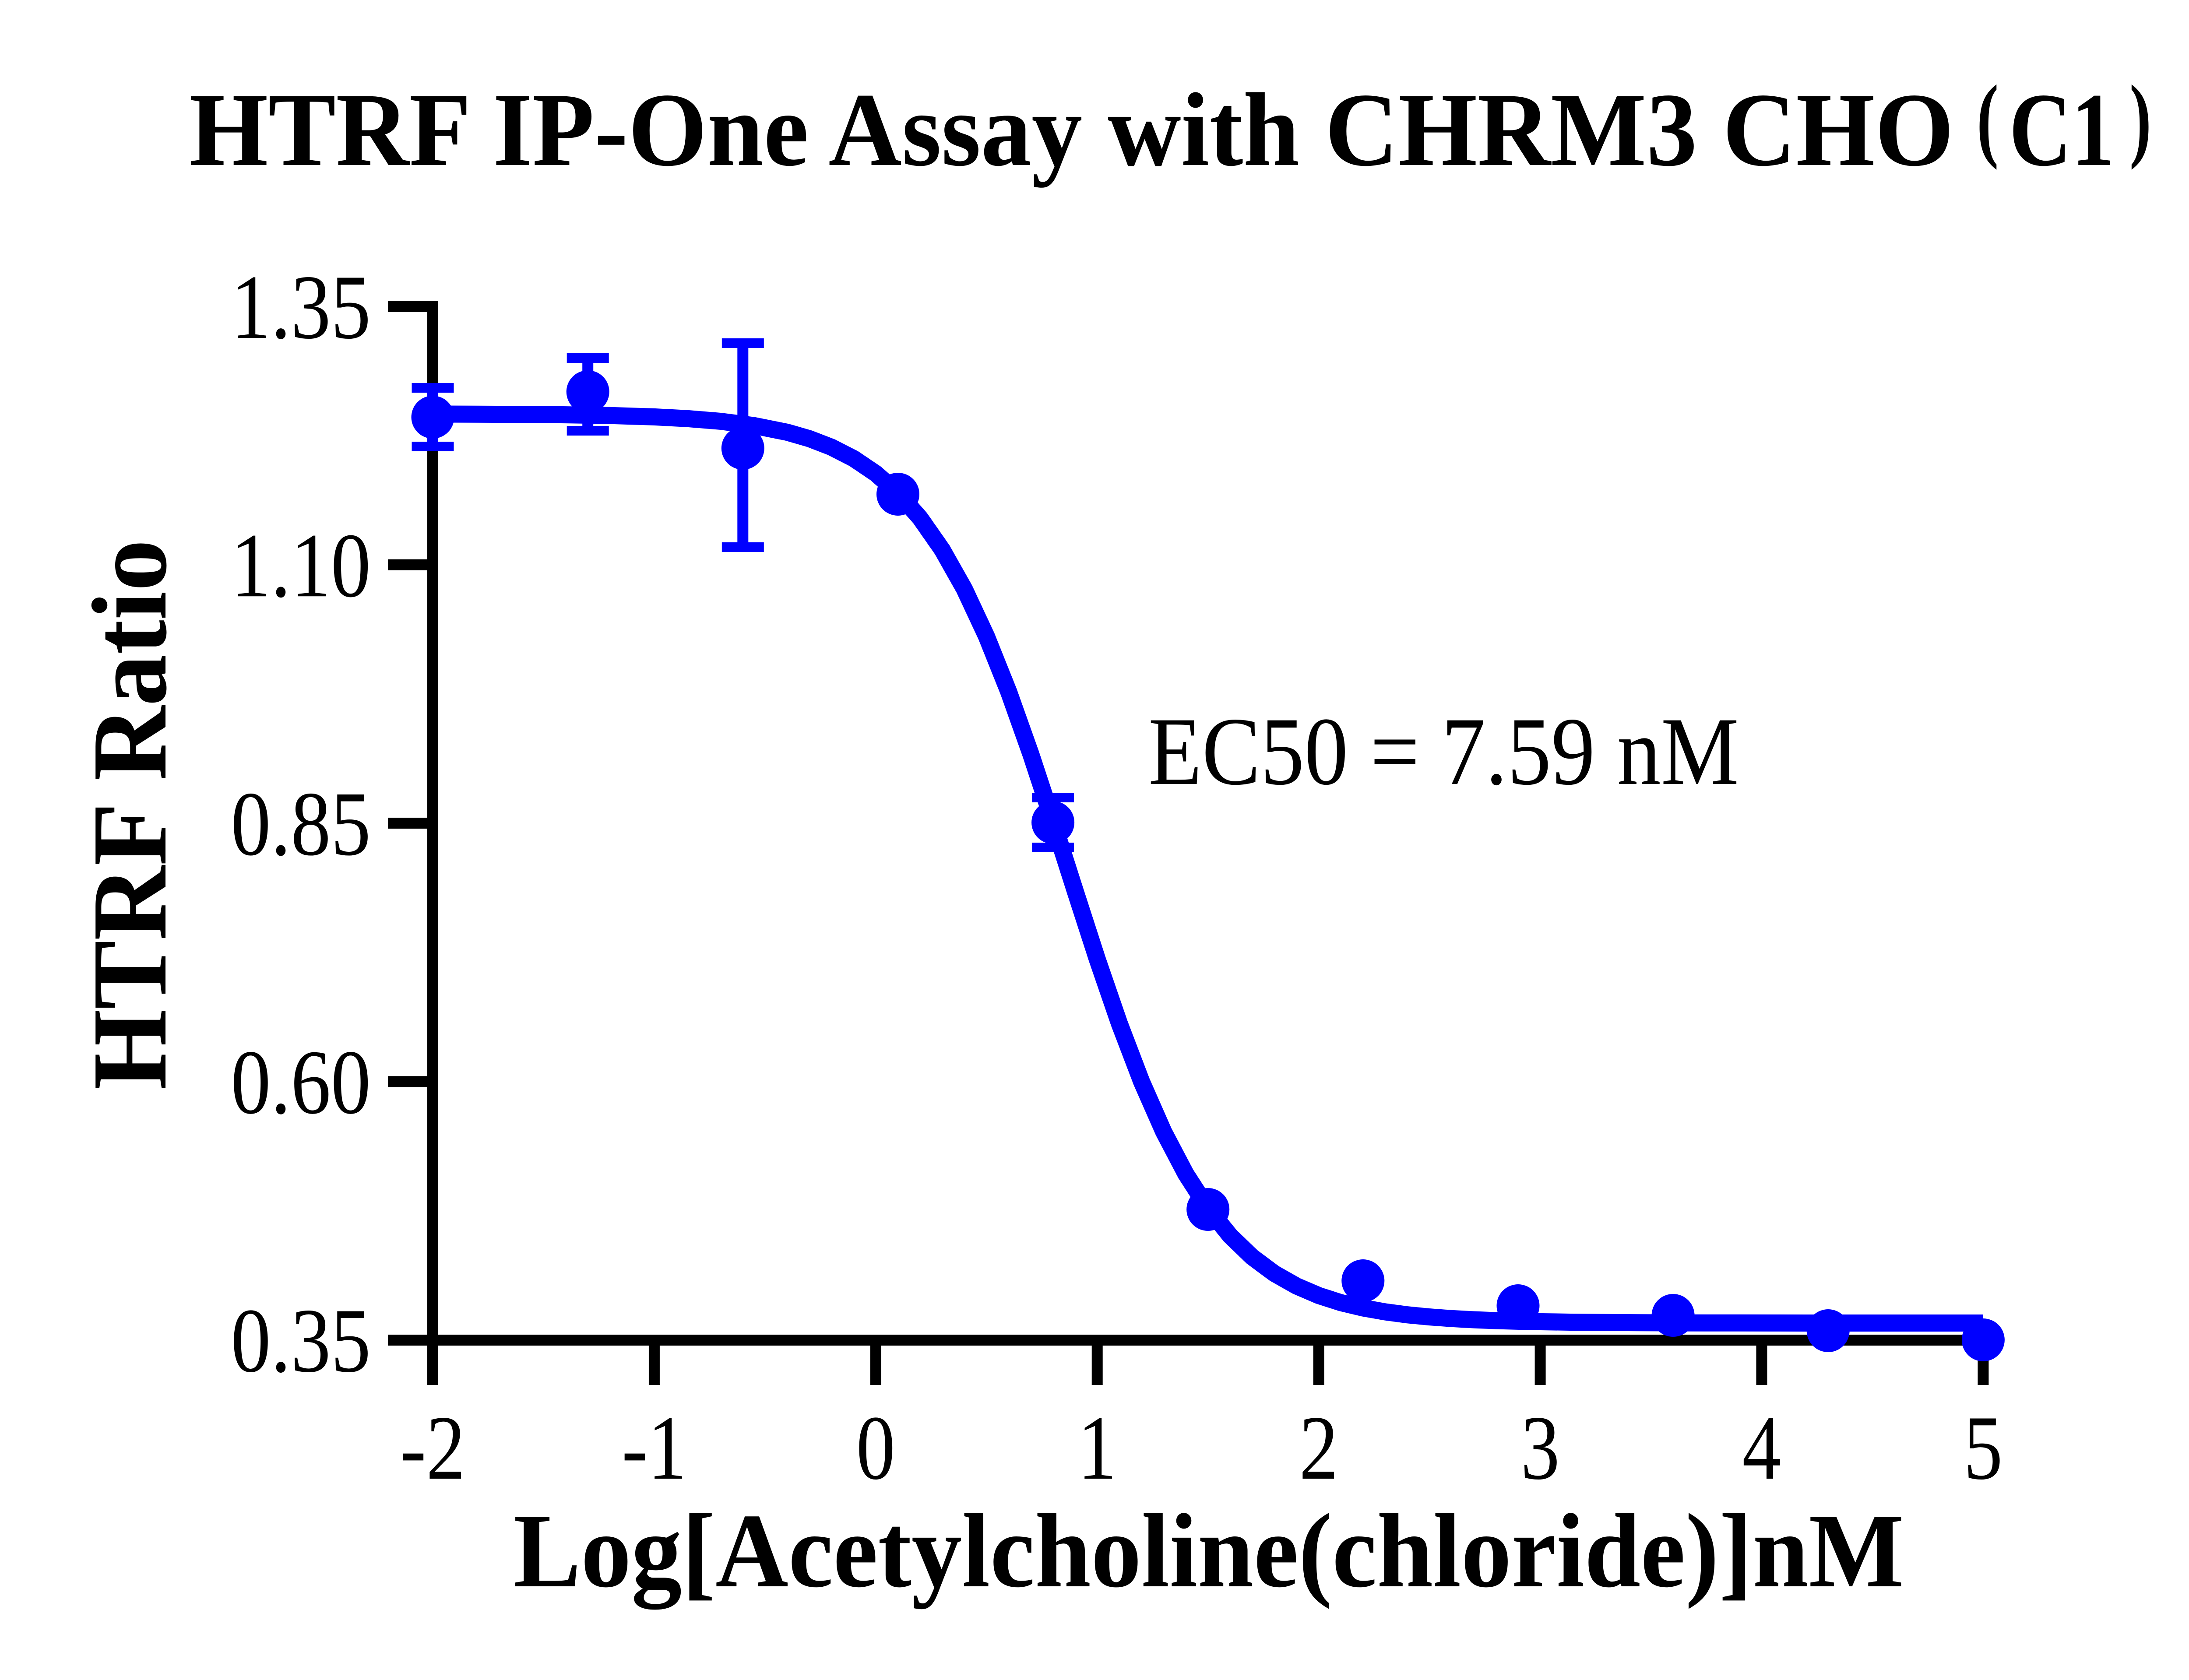  Describe the element at coordinates (1209, 1551) in the screenshot. I see `svg-text: Log[Acetylcholine(chloride)]nM` at that location.